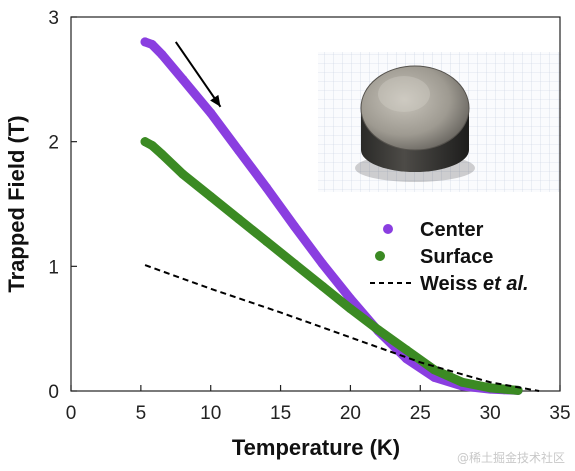 Image resolution: width=575 pixels, height=471 pixels. Describe the element at coordinates (53, 143) in the screenshot. I see `y-tick-label: 2` at that location.